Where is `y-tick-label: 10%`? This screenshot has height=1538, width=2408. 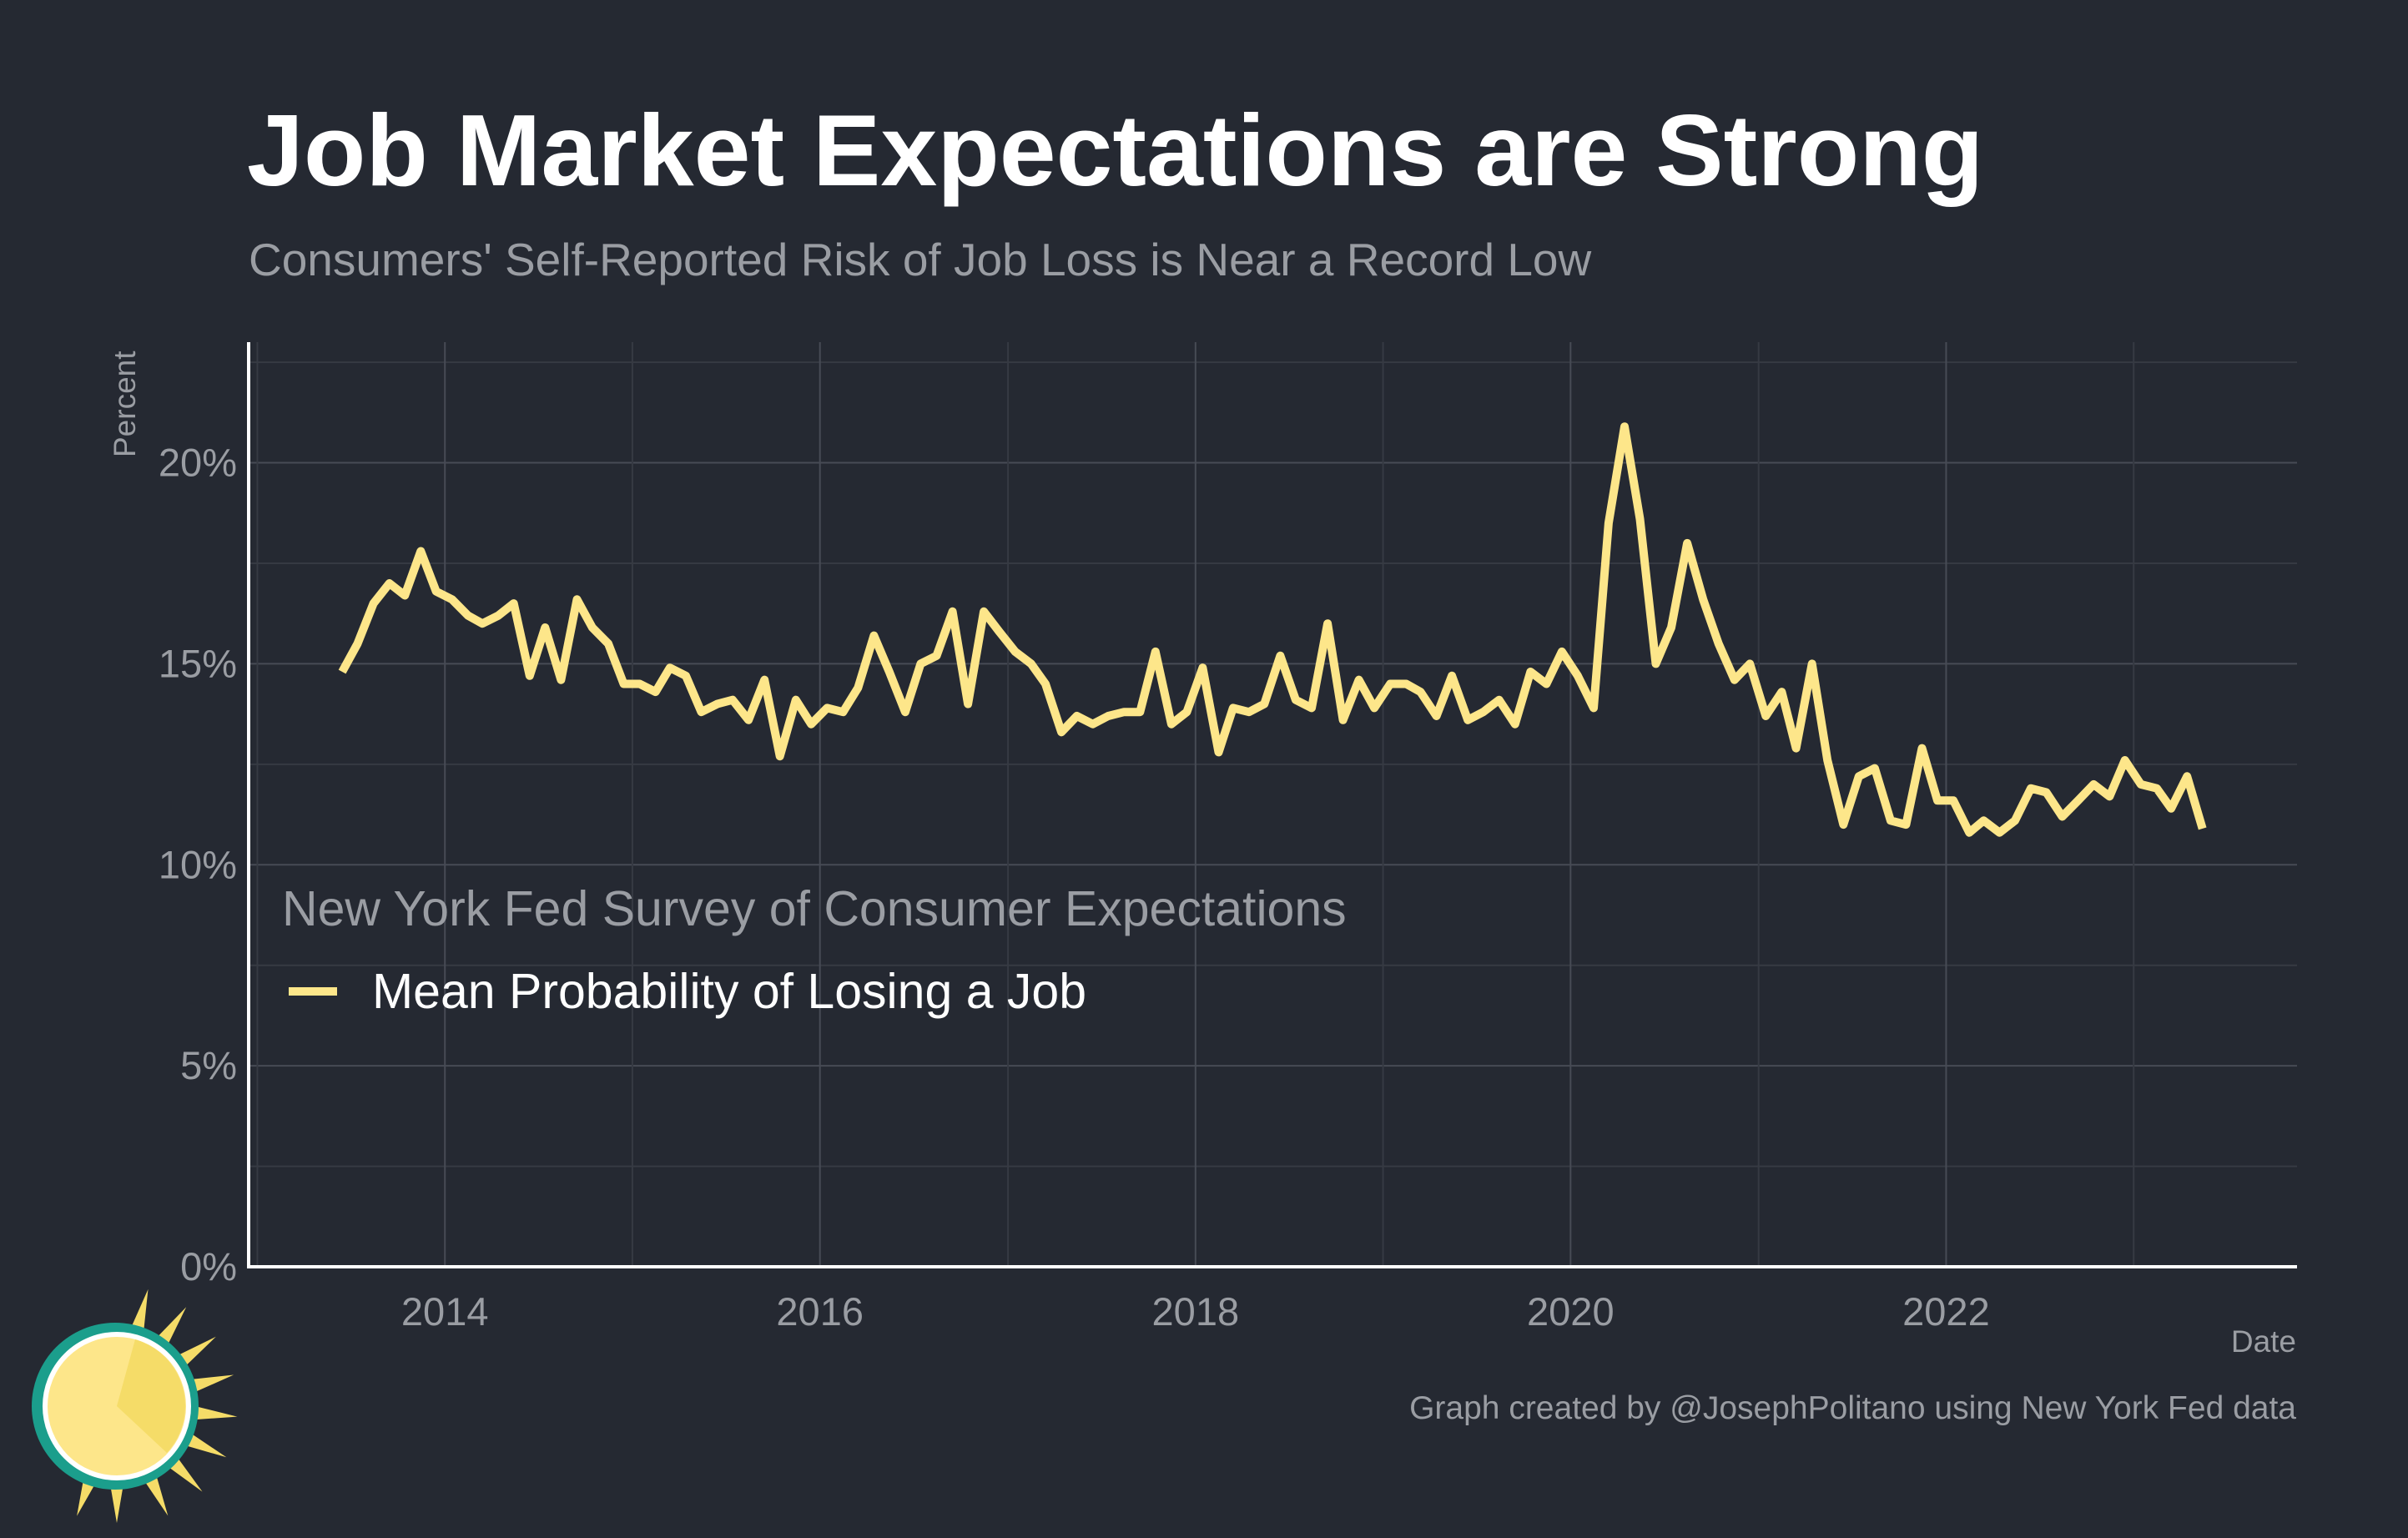
y-tick-label: 10% is located at coordinates (198, 864).